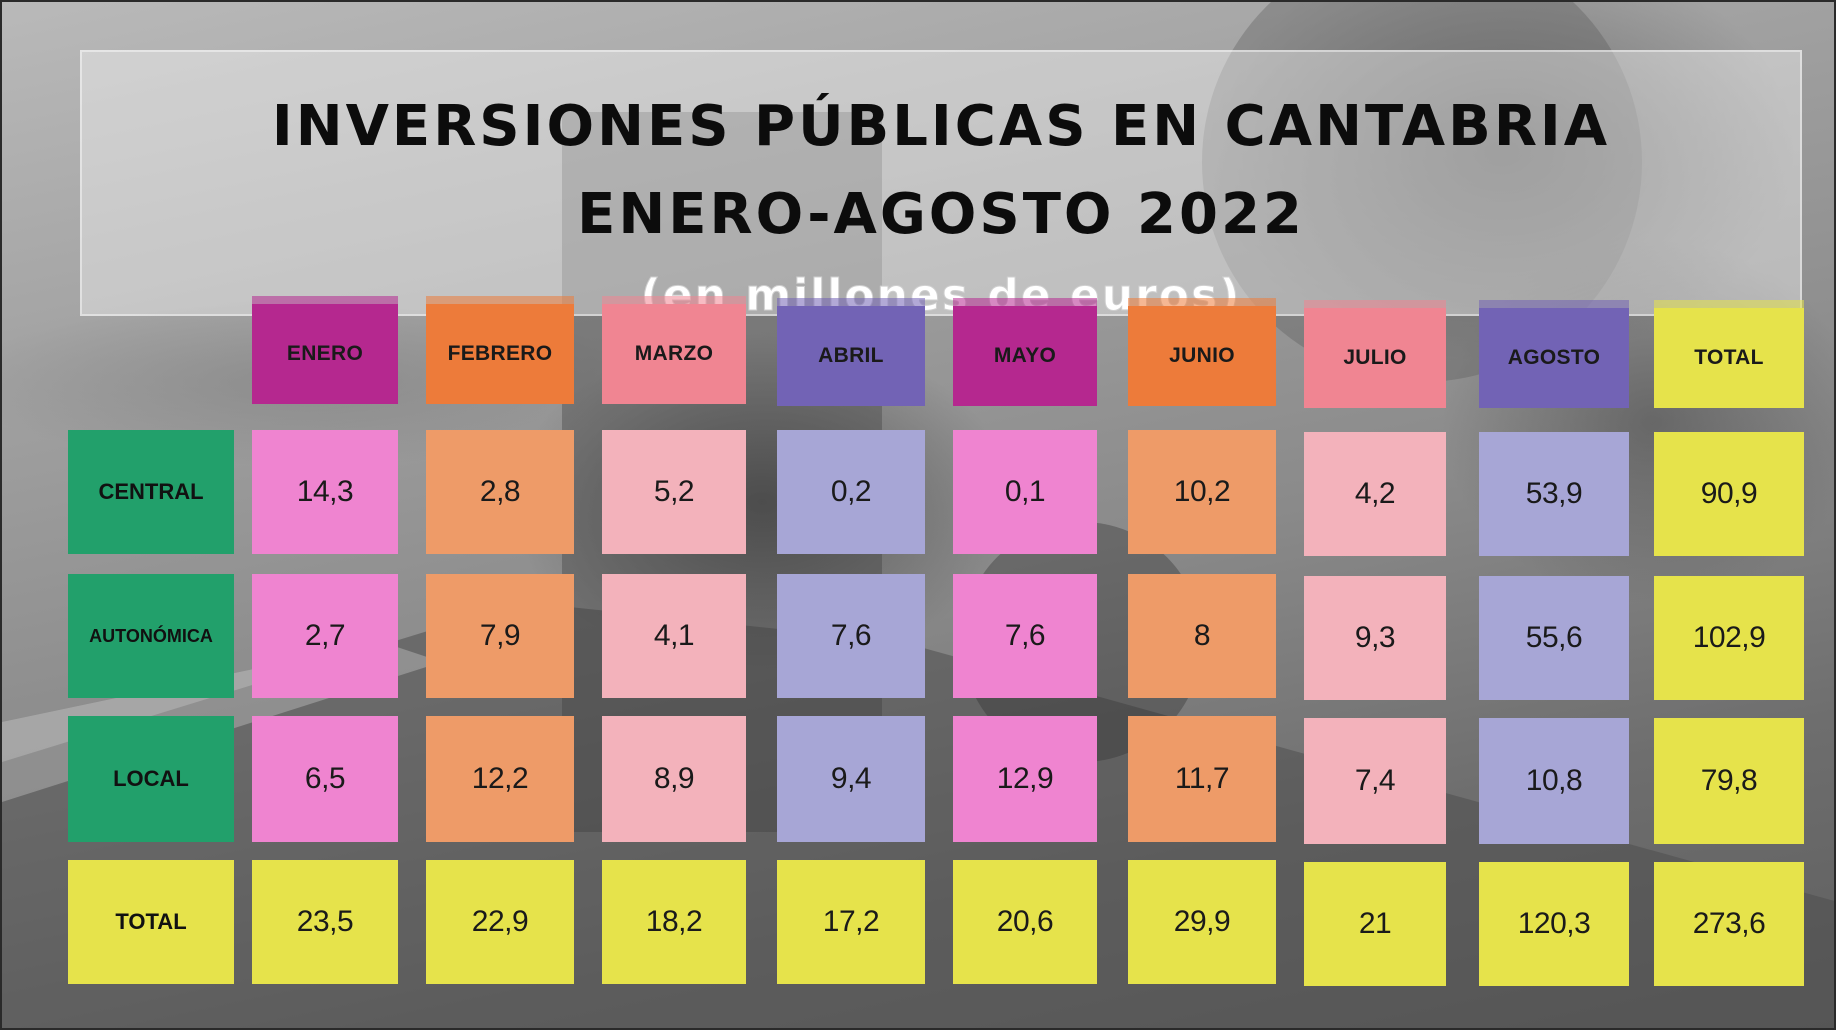 This screenshot has height=1030, width=1836. I want to click on value-cell: 53,9, so click(1554, 494).